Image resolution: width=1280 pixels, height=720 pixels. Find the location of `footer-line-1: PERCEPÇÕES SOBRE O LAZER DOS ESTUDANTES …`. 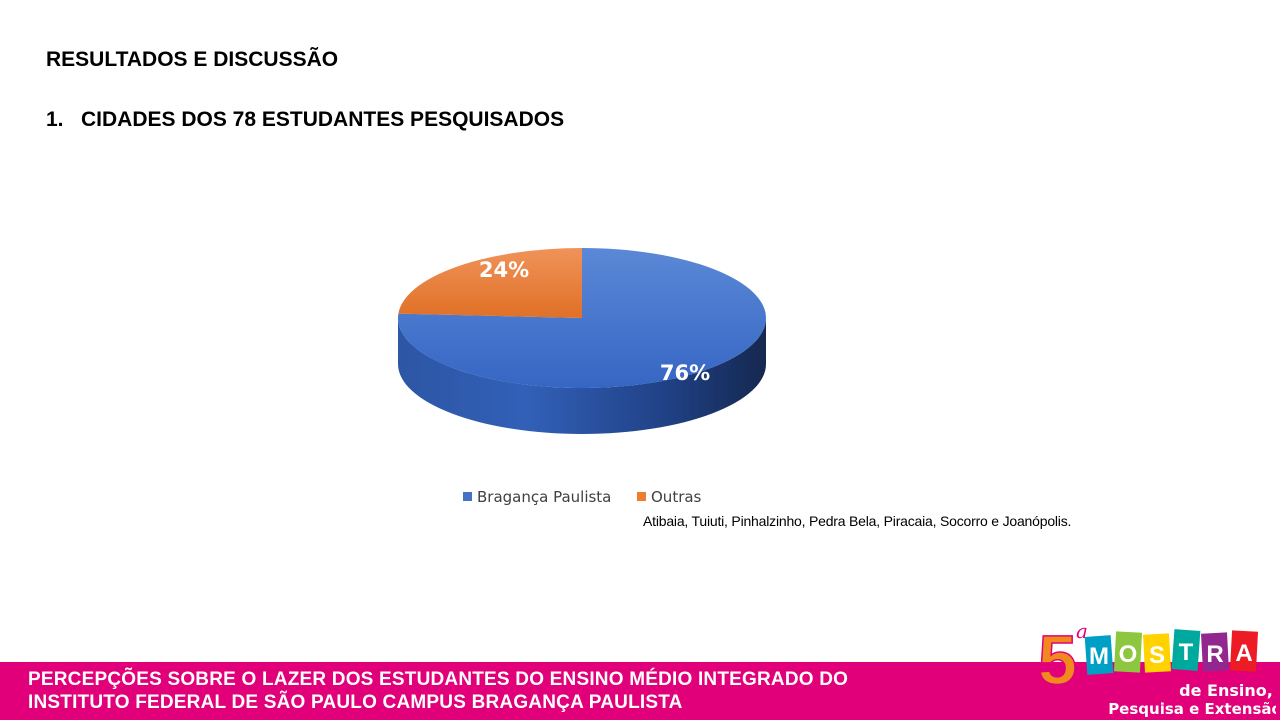

footer-line-1: PERCEPÇÕES SOBRE O LAZER DOS ESTUDANTES … is located at coordinates (438, 679).